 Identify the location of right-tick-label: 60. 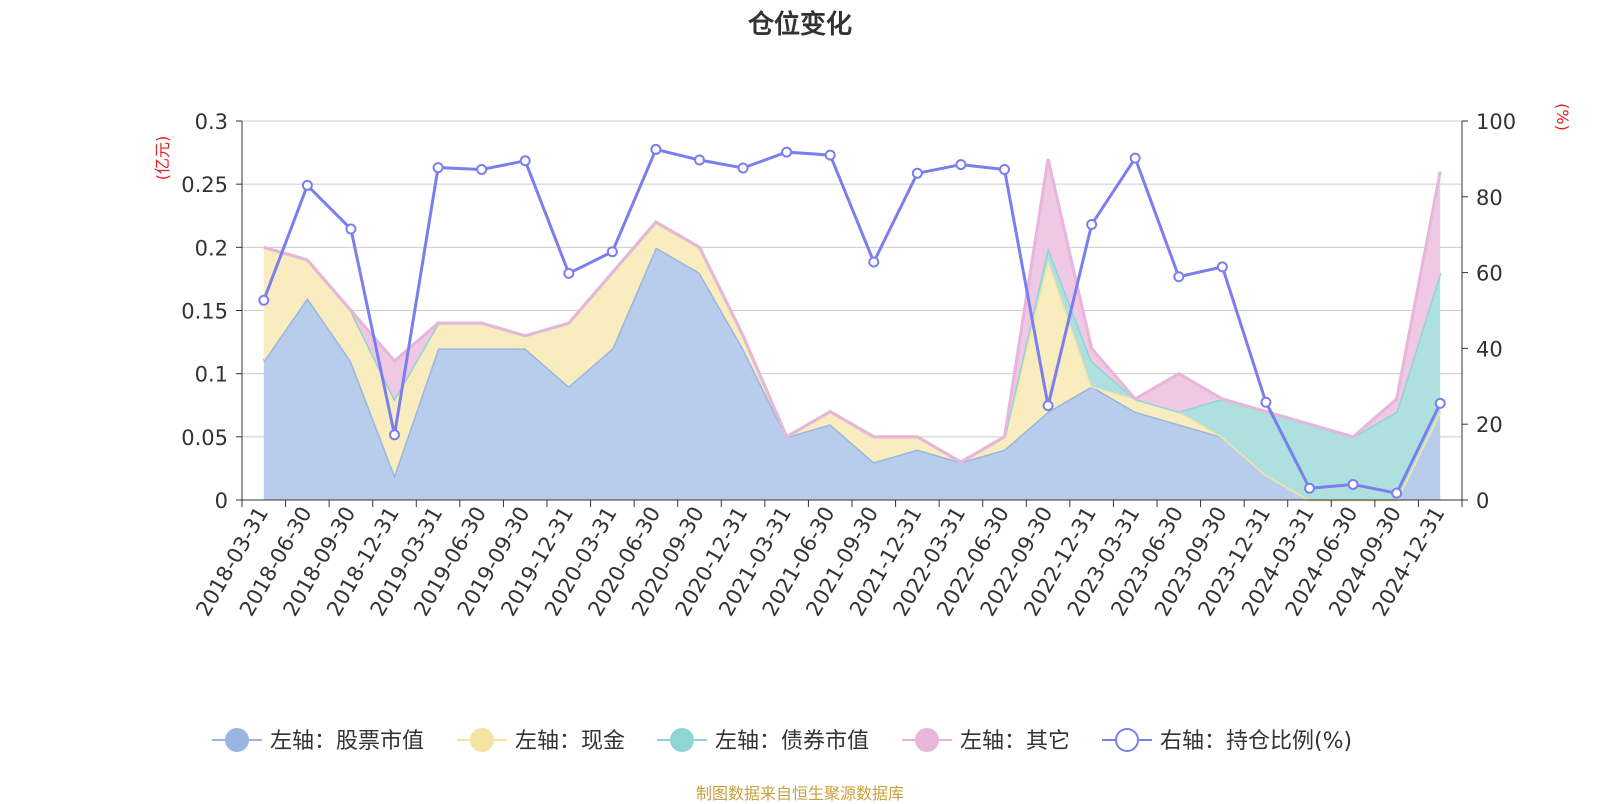
(1489, 274).